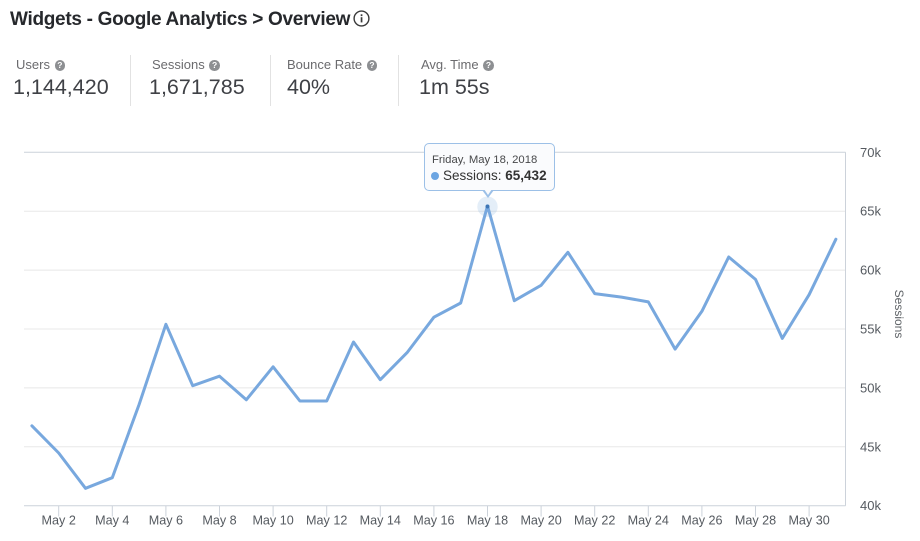 This screenshot has width=920, height=541. What do you see at coordinates (594, 521) in the screenshot?
I see `svg-text: May 22` at bounding box center [594, 521].